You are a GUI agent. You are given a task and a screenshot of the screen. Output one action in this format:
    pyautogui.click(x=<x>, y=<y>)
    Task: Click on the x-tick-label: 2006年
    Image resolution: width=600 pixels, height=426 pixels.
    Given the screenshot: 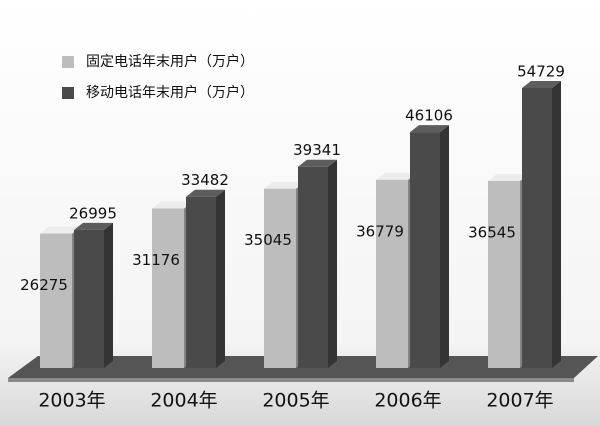 What is the action you would take?
    pyautogui.click(x=407, y=401)
    